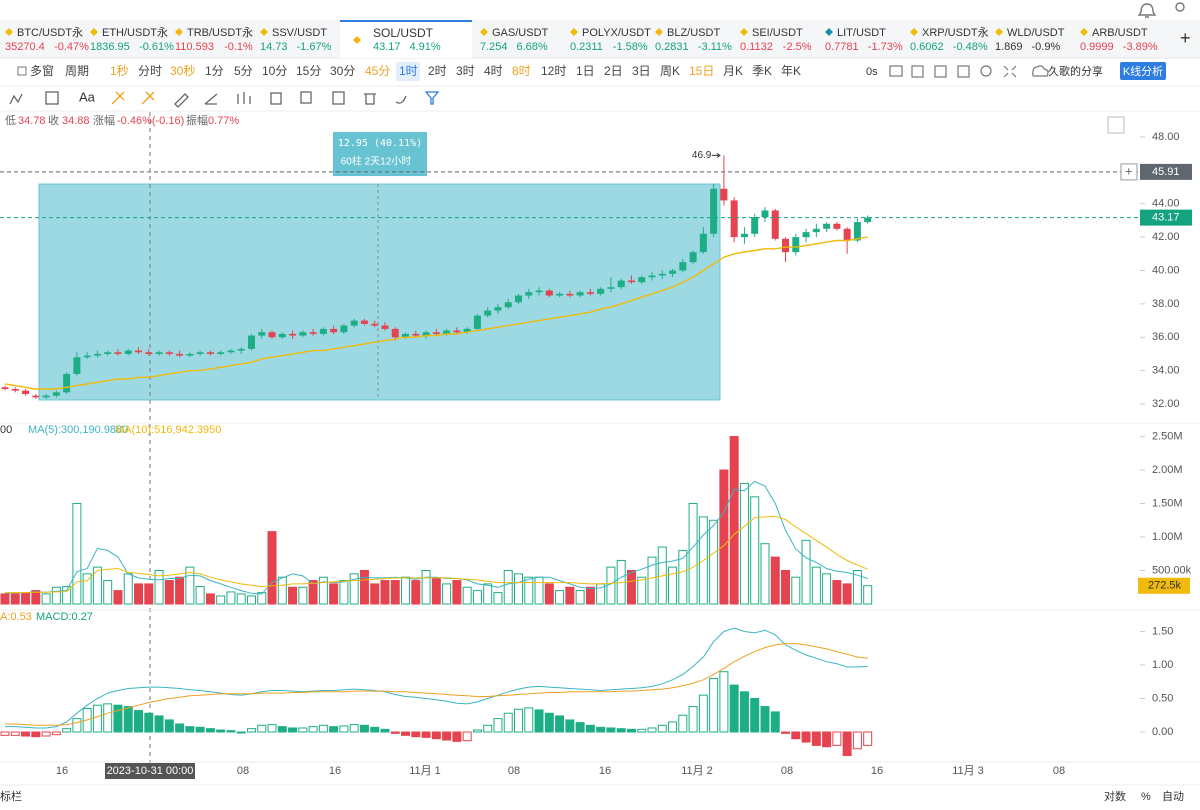 The image size is (1200, 810). What do you see at coordinates (150, 71) in the screenshot?
I see `period: 分时` at bounding box center [150, 71].